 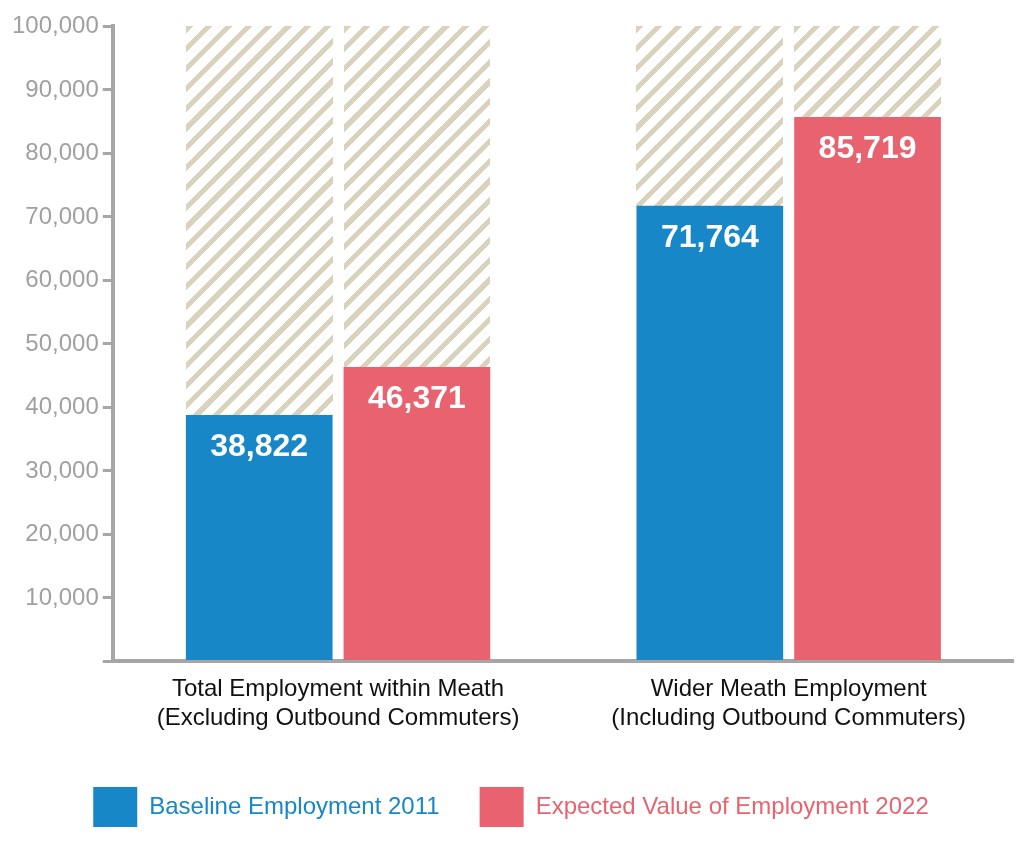 I want to click on data-label: 46,371, so click(x=416, y=396).